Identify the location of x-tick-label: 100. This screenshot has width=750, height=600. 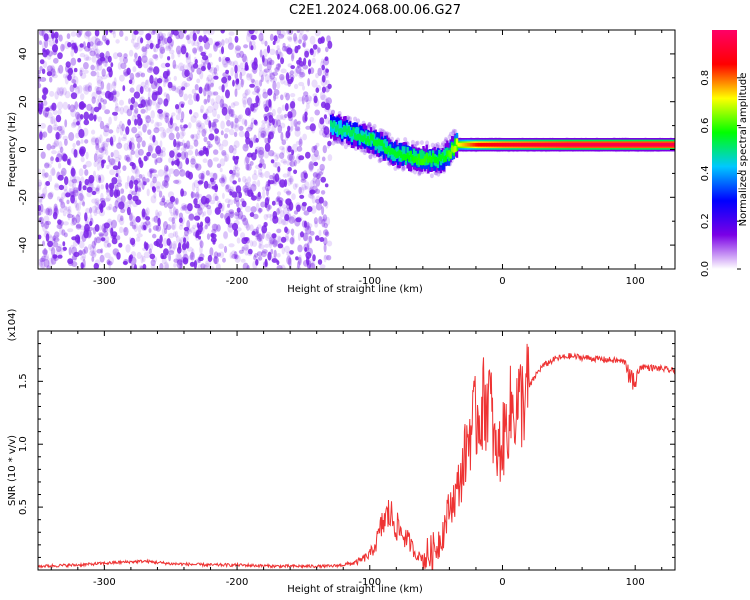
(635, 582).